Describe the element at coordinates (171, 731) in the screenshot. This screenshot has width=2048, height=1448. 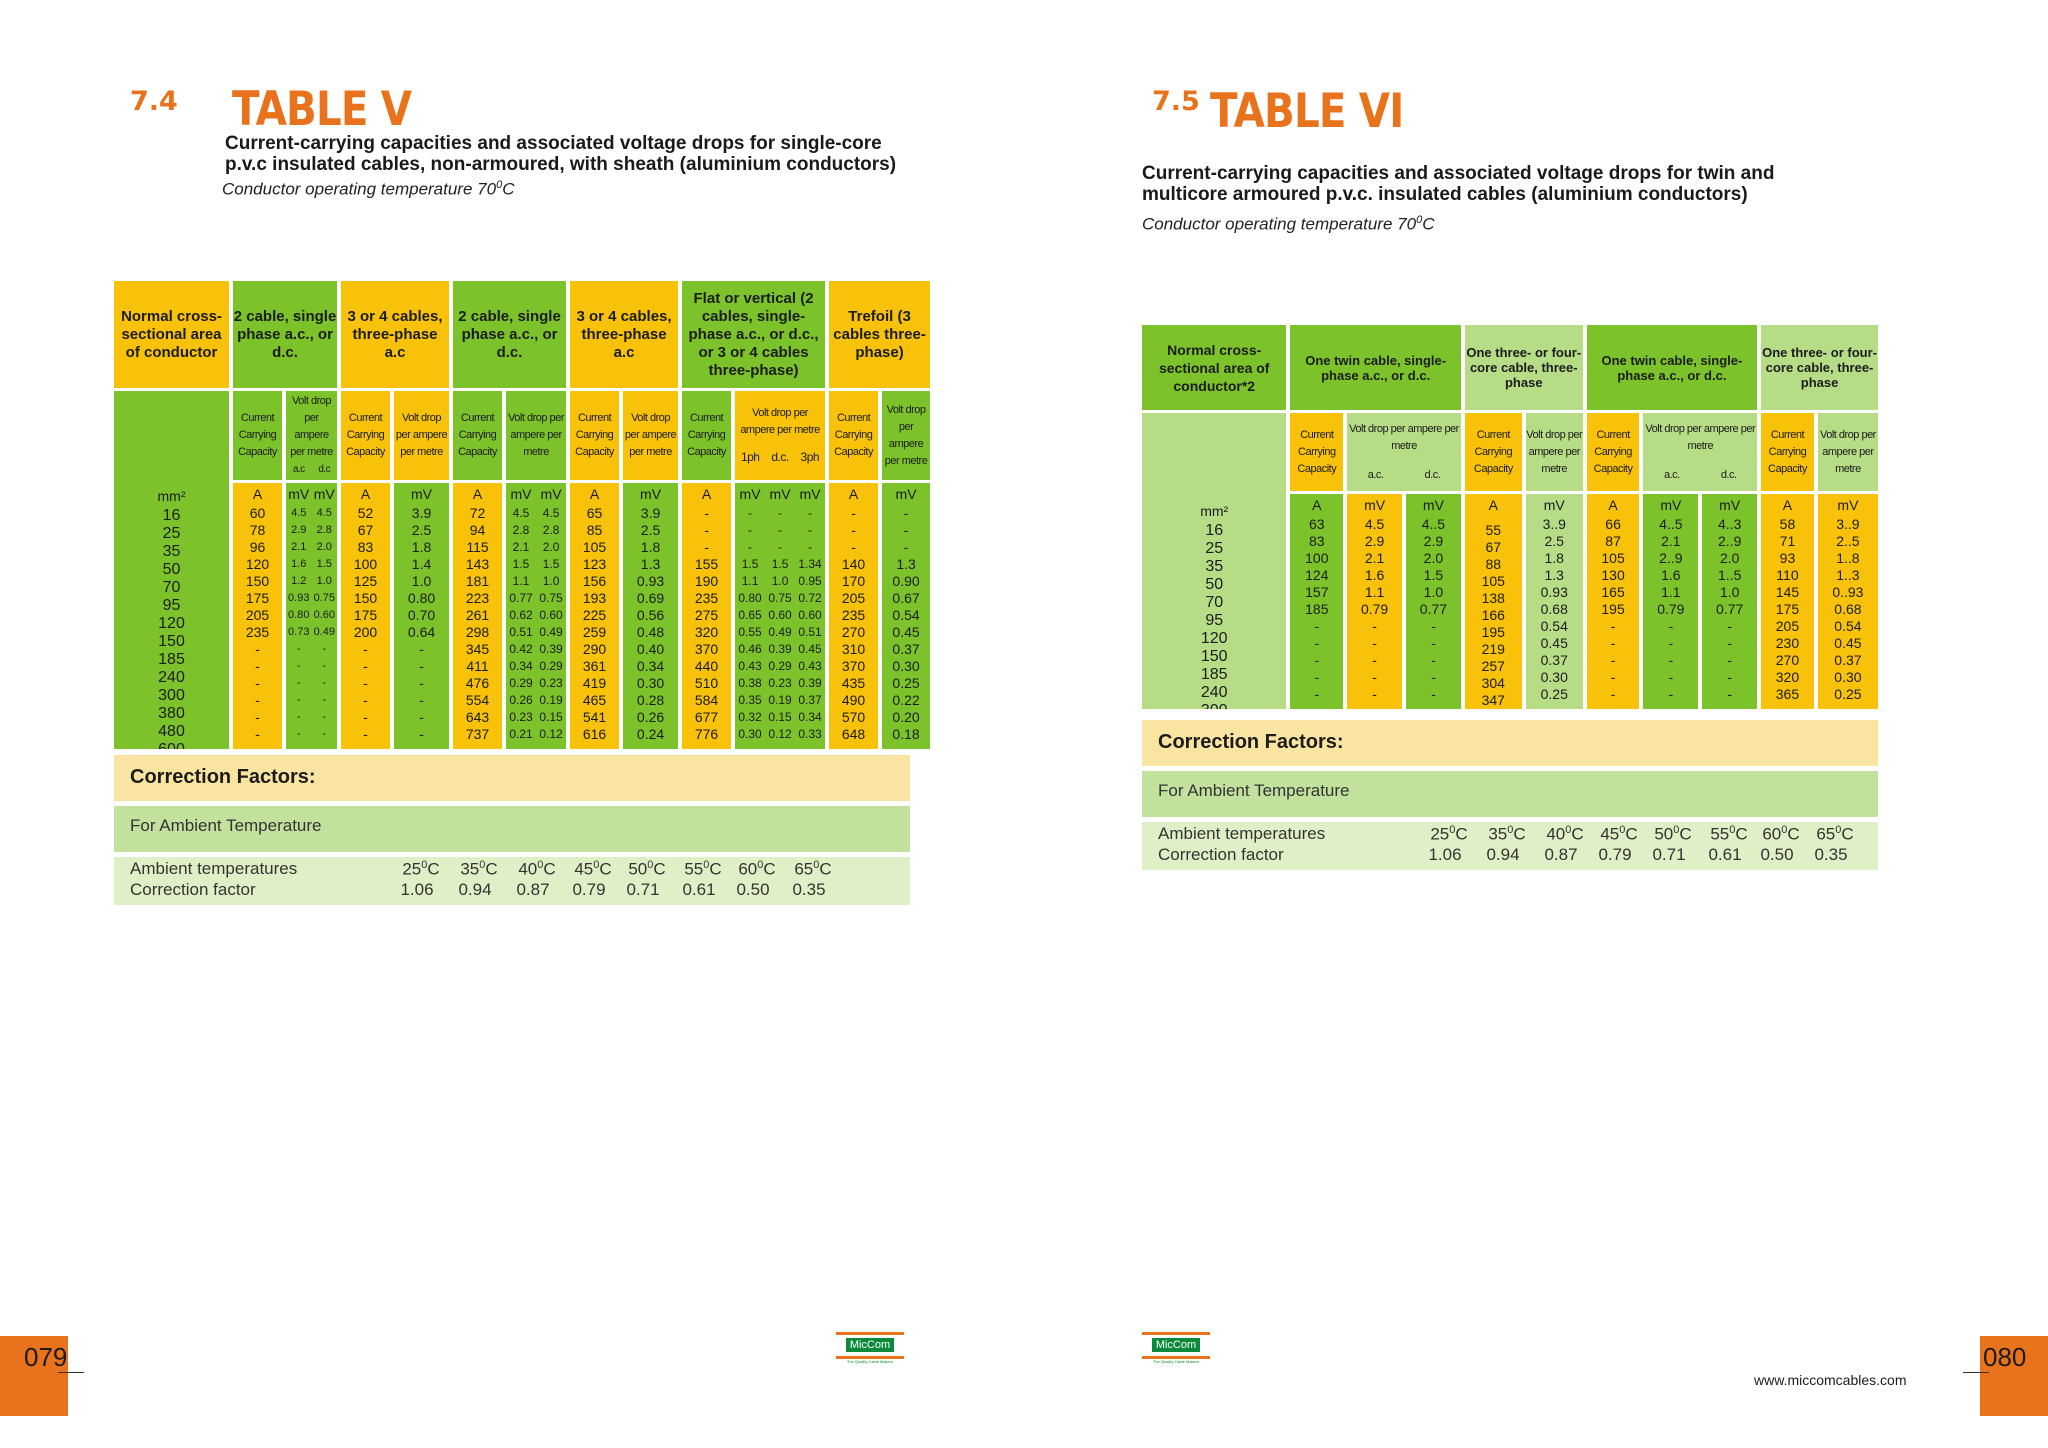
I see `size-cell: 480` at that location.